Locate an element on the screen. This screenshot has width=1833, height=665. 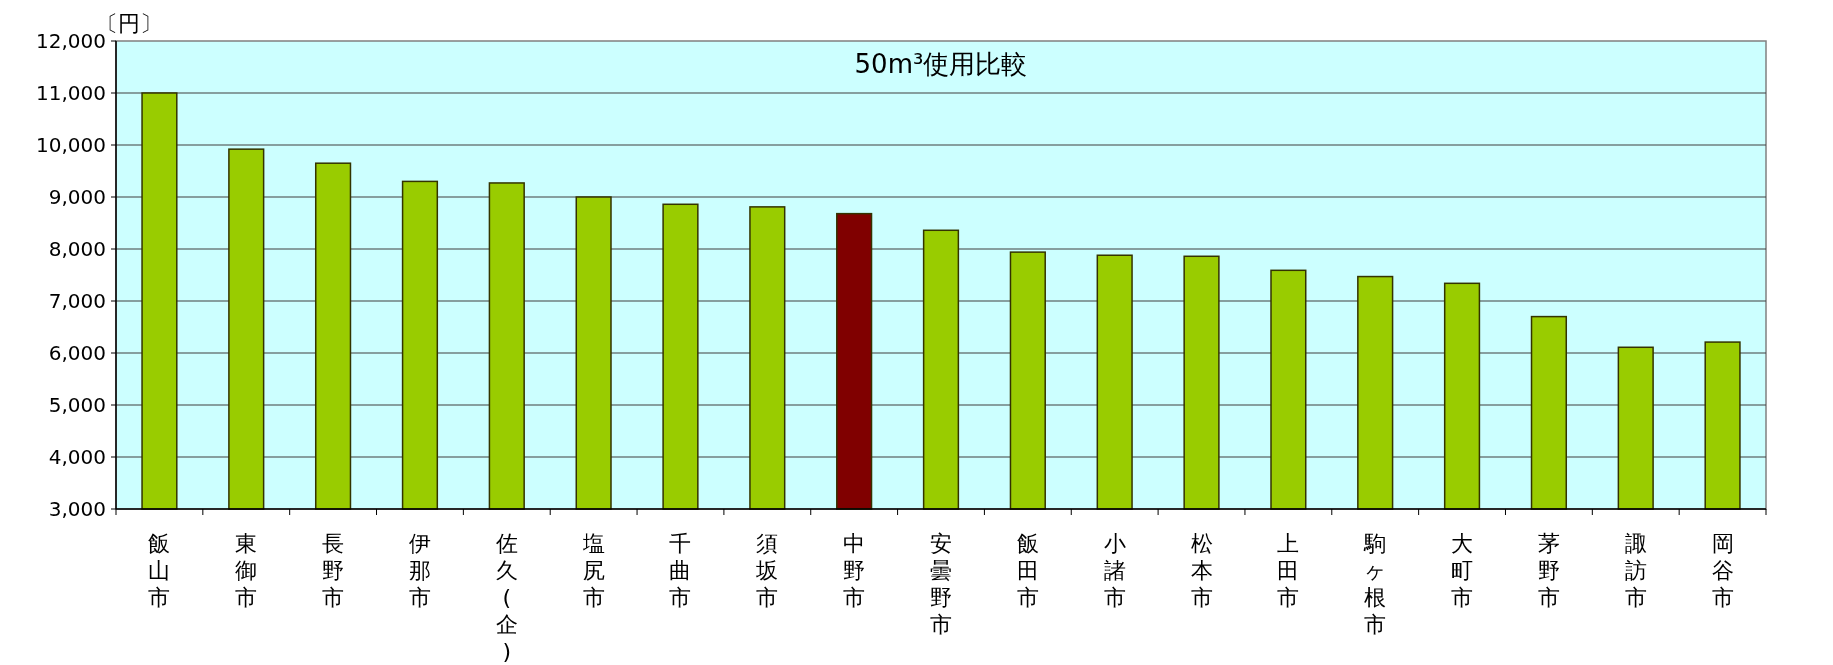
y-tick-label: 8,000 is located at coordinates (77, 249).